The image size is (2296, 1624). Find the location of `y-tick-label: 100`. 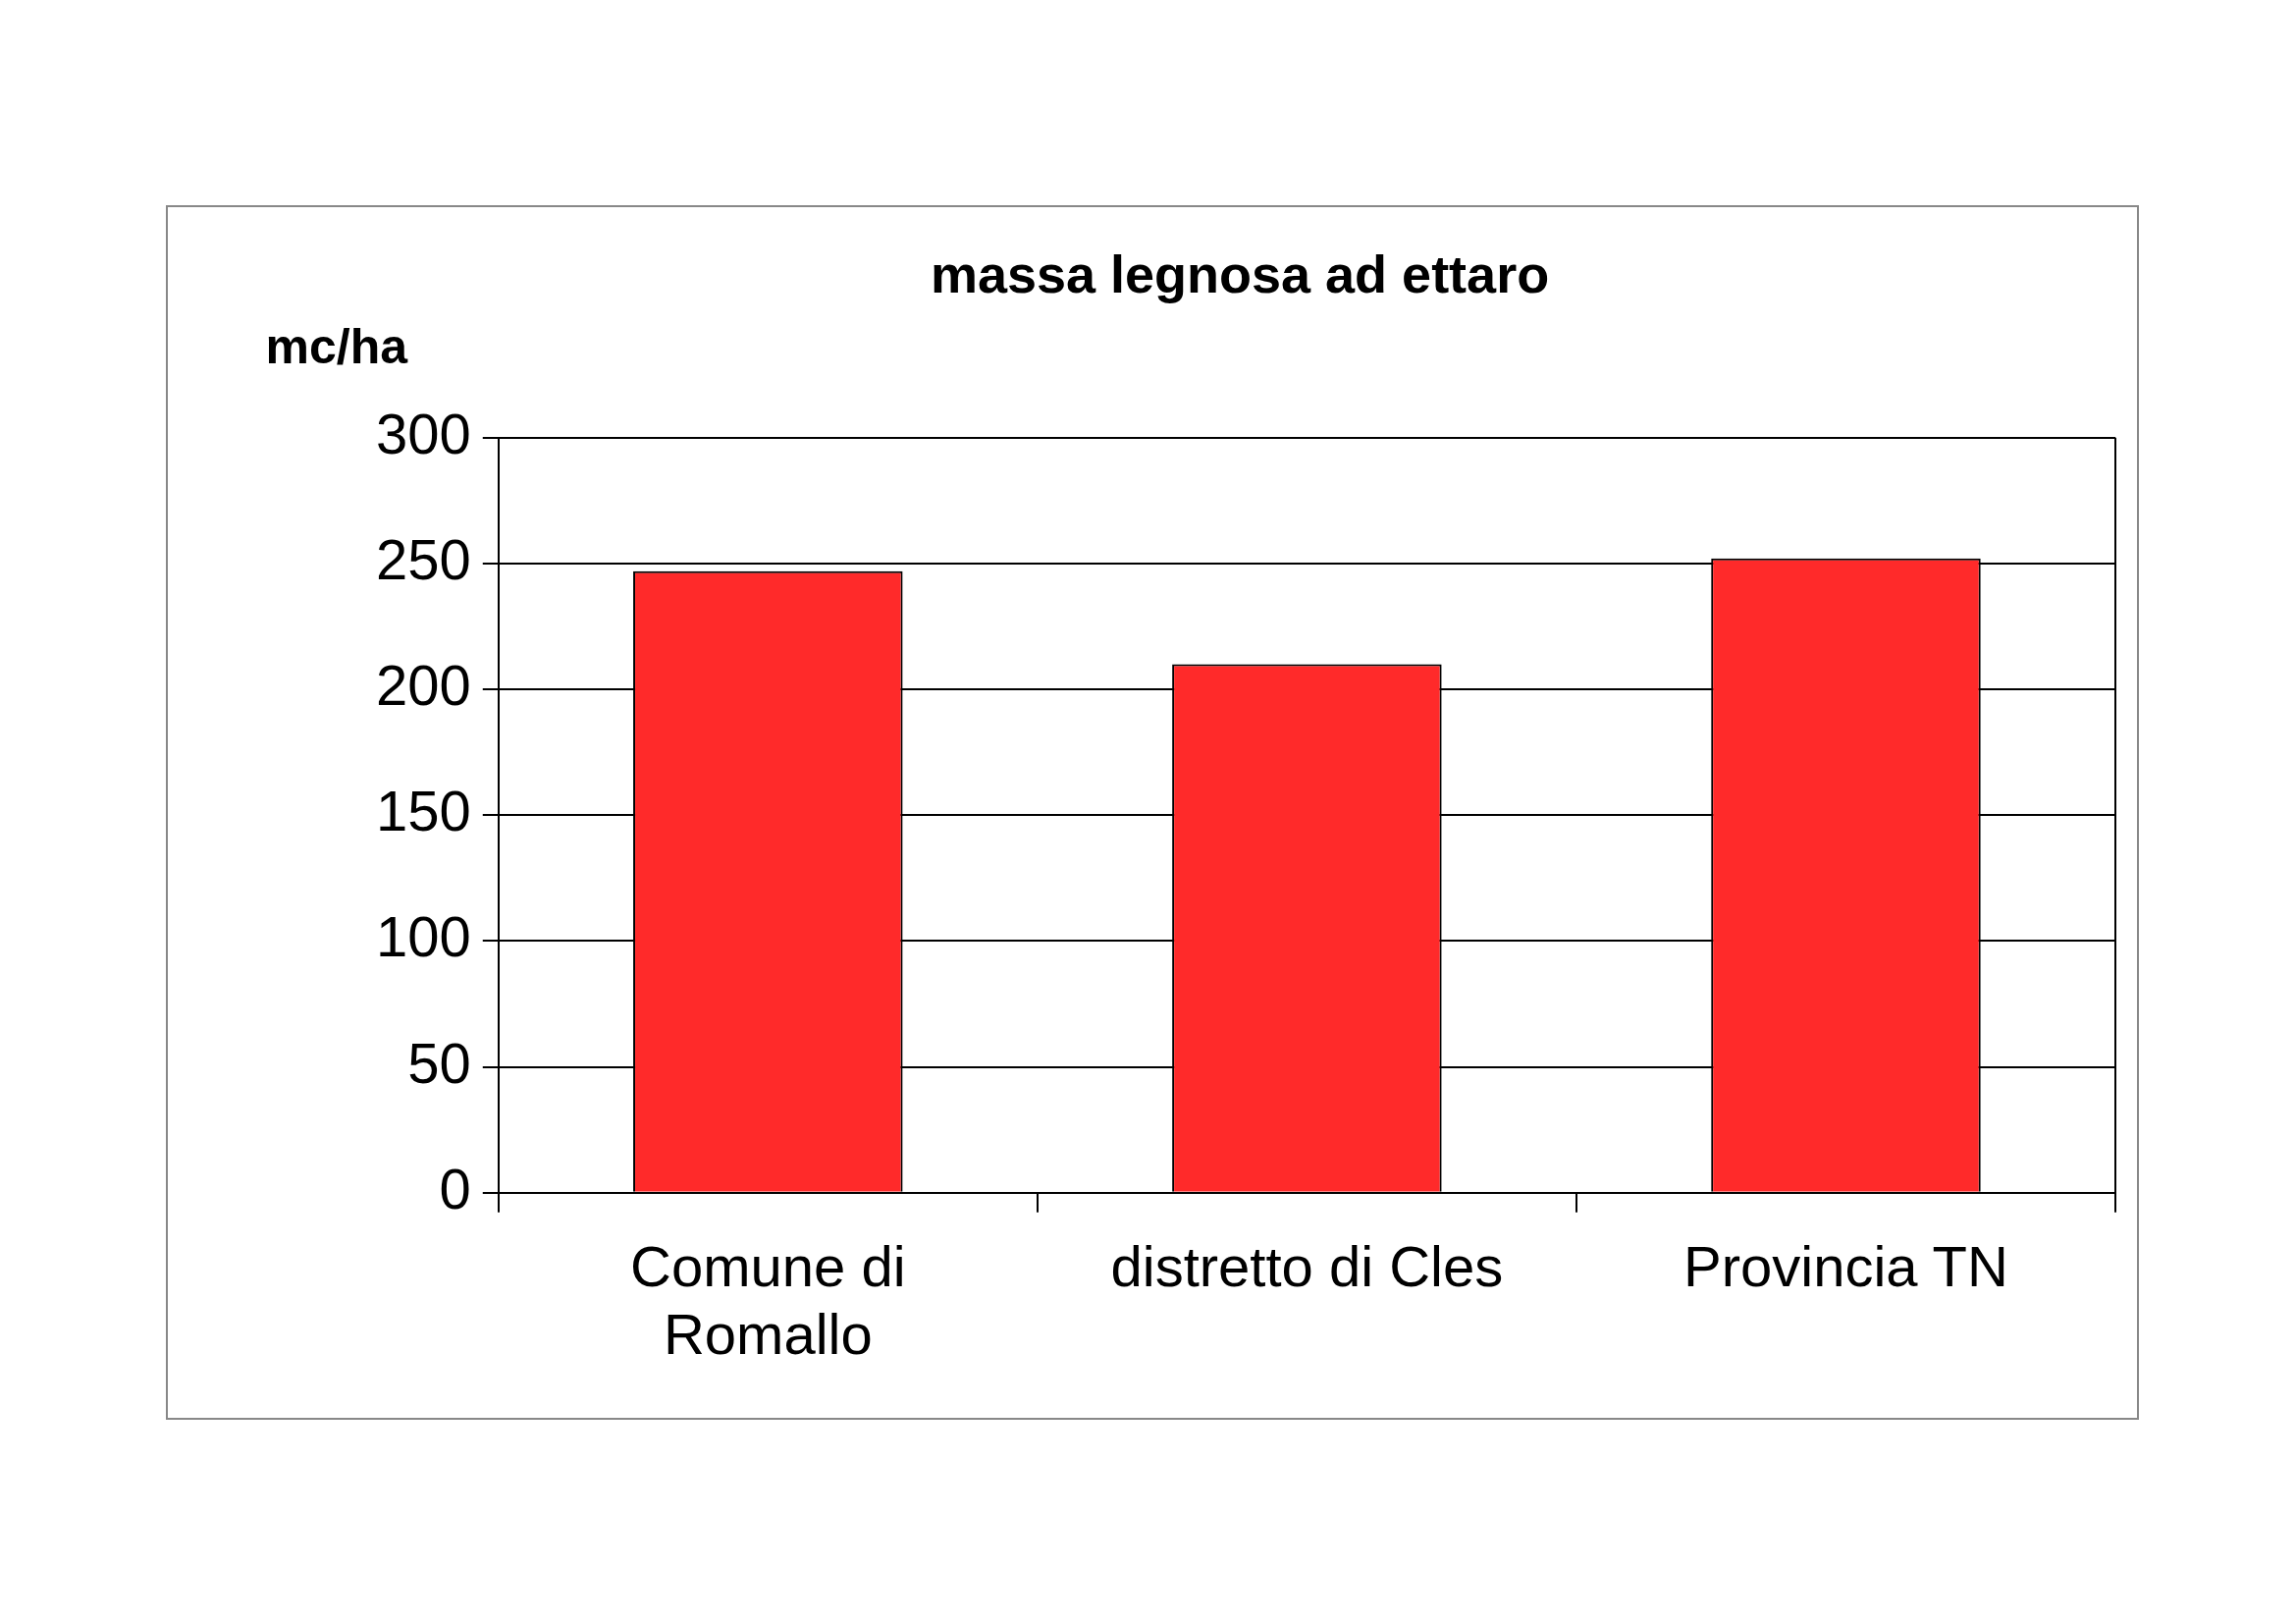

y-tick-label: 100 is located at coordinates (423, 936).